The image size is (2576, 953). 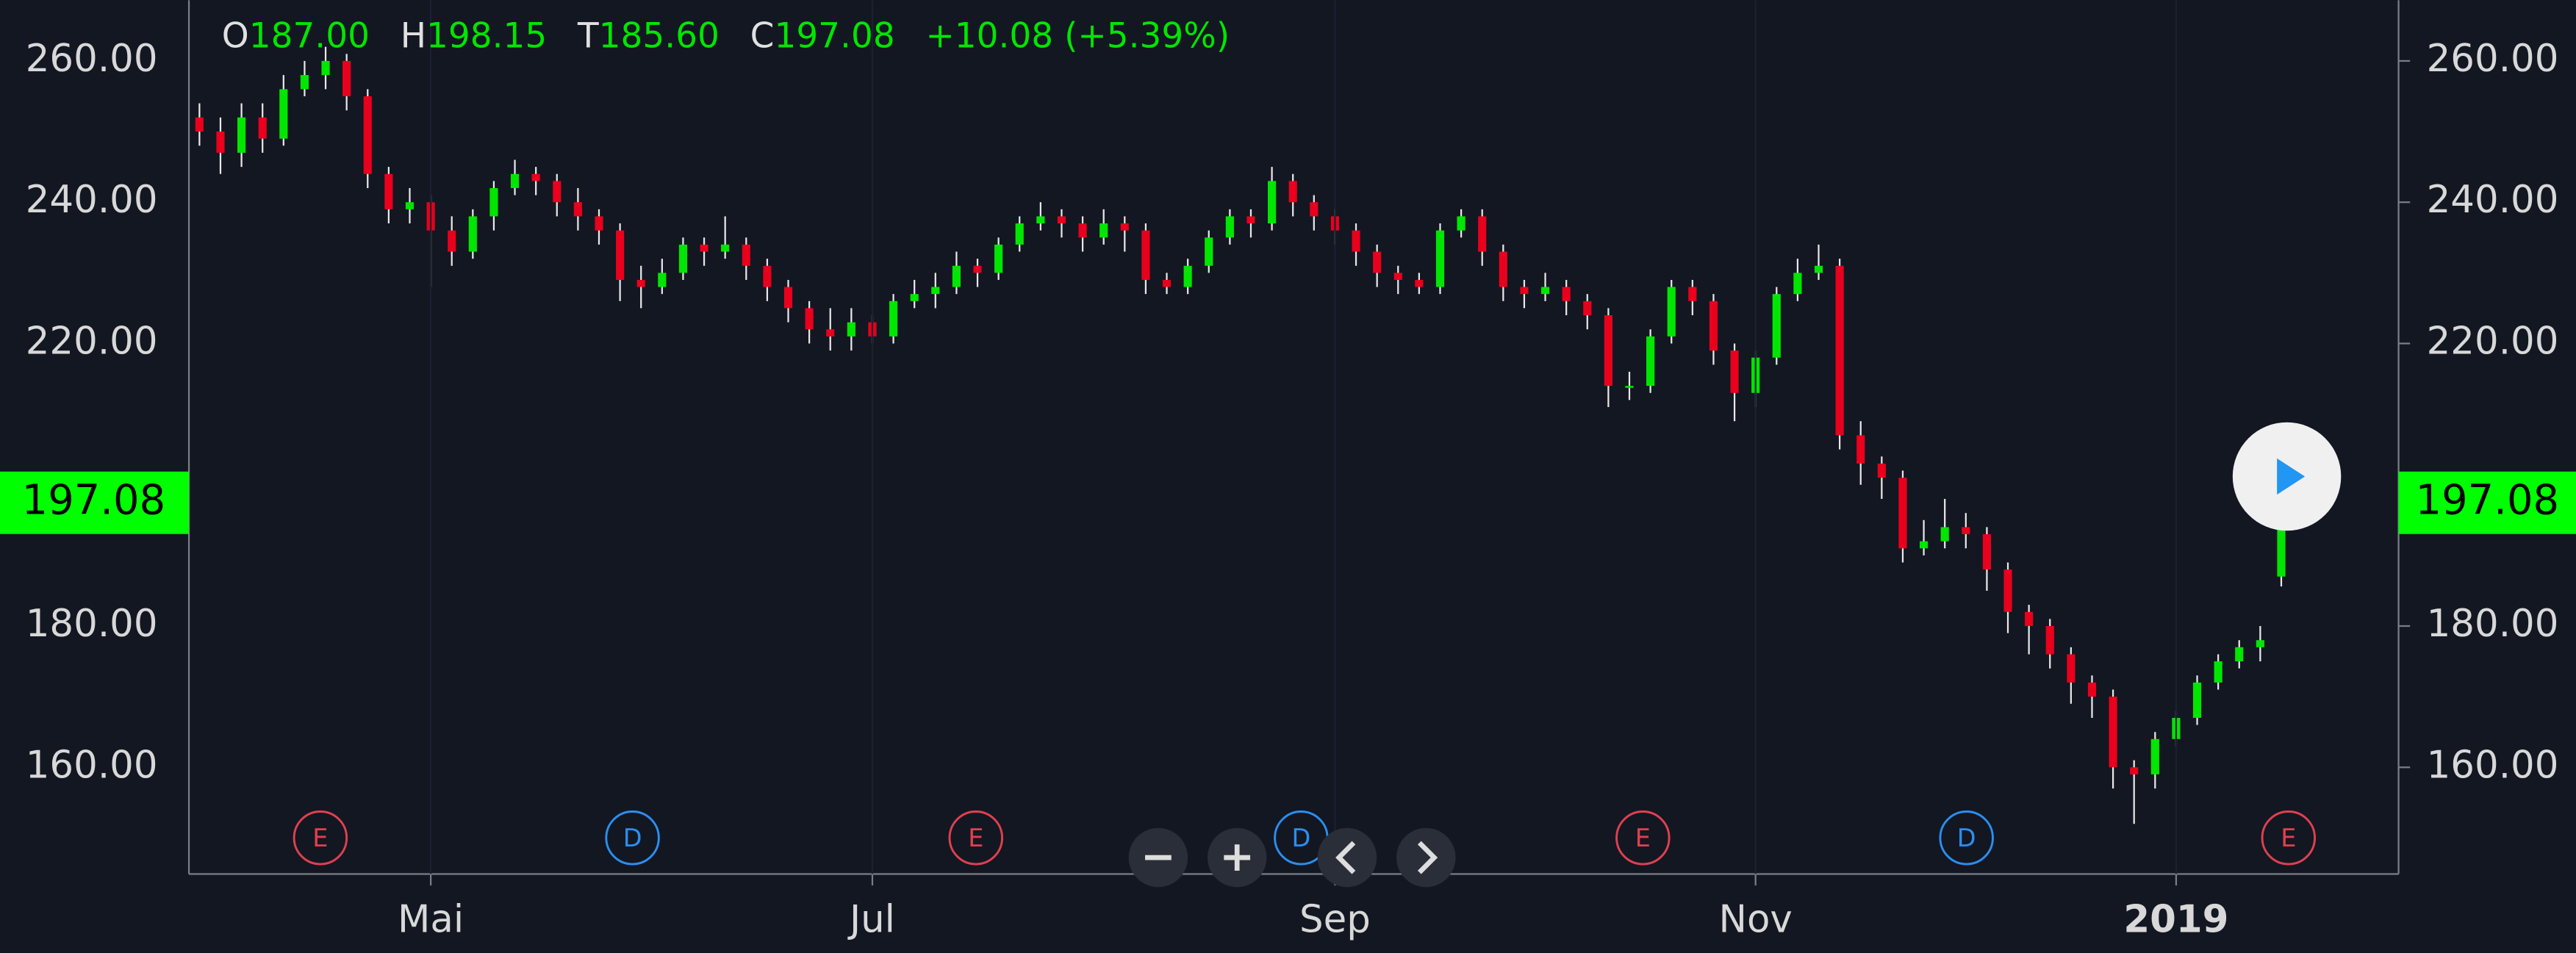 What do you see at coordinates (235, 35) in the screenshot?
I see `open-label: O` at bounding box center [235, 35].